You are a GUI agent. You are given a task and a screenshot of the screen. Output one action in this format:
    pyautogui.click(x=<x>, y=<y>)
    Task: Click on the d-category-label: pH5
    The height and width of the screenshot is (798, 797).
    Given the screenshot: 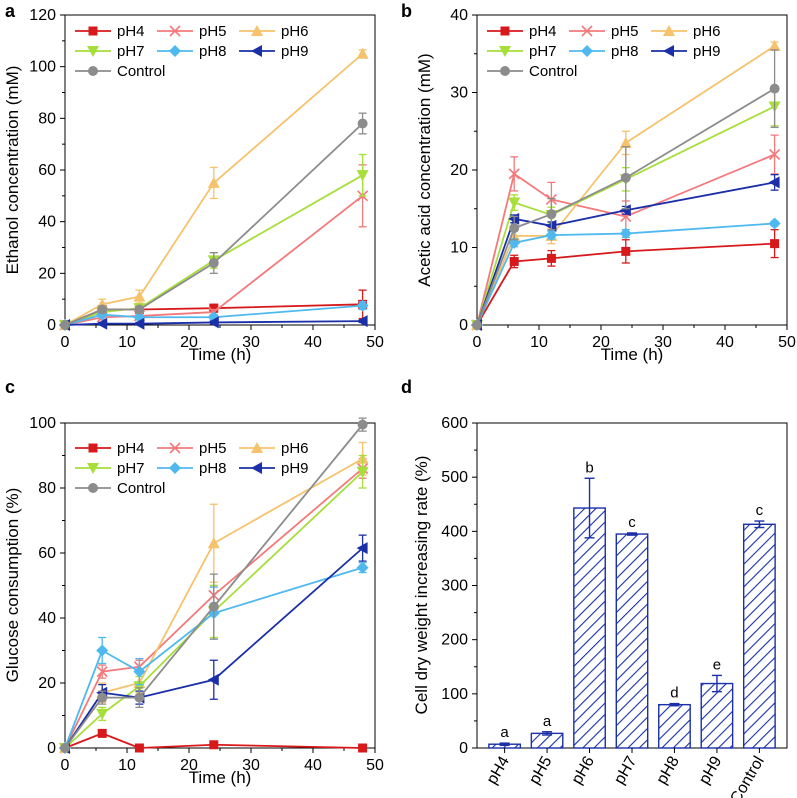 What is the action you would take?
    pyautogui.click(x=540, y=770)
    